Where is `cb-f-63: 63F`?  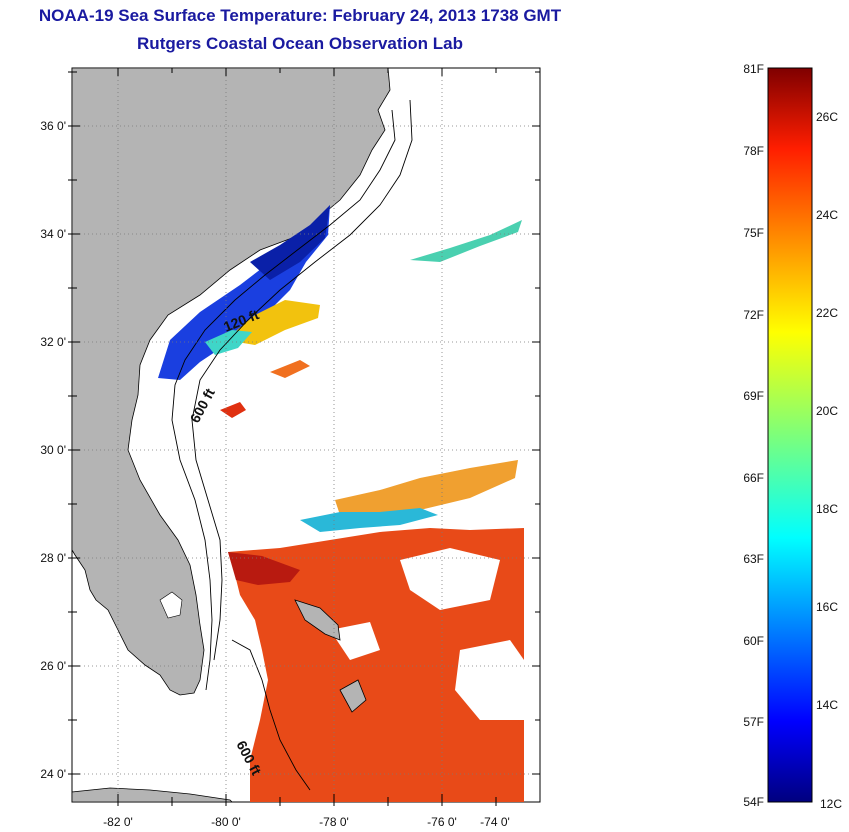 cb-f-63: 63F is located at coordinates (753, 559).